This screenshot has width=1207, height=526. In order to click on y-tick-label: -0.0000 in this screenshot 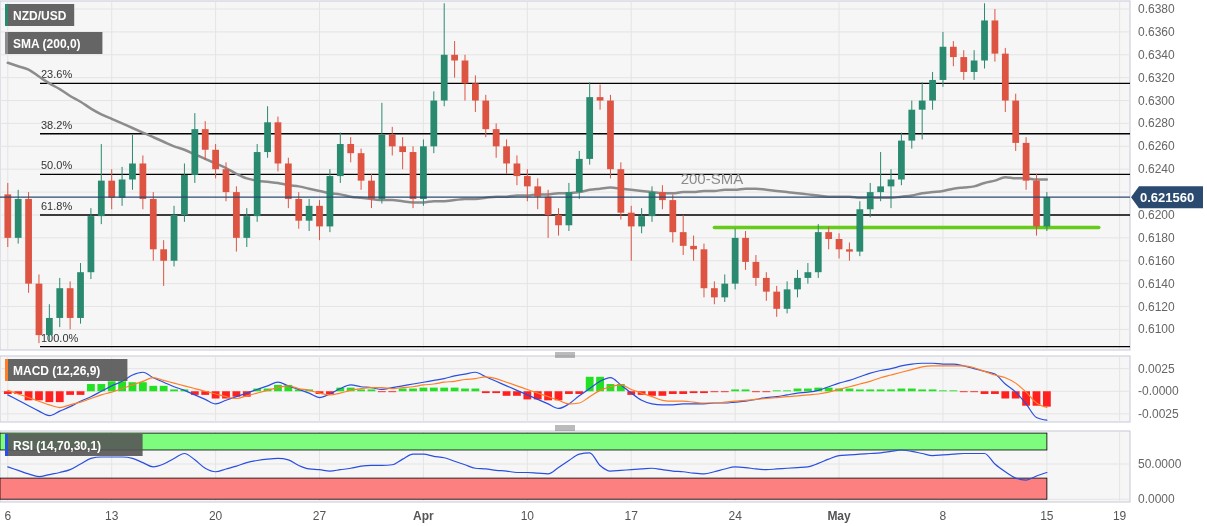, I will do `click(1159, 391)`.